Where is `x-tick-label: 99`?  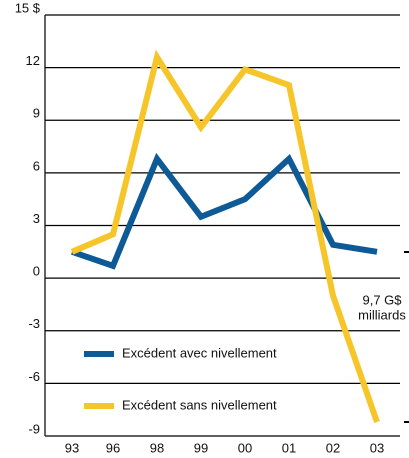
x-tick-label: 99 is located at coordinates (201, 447).